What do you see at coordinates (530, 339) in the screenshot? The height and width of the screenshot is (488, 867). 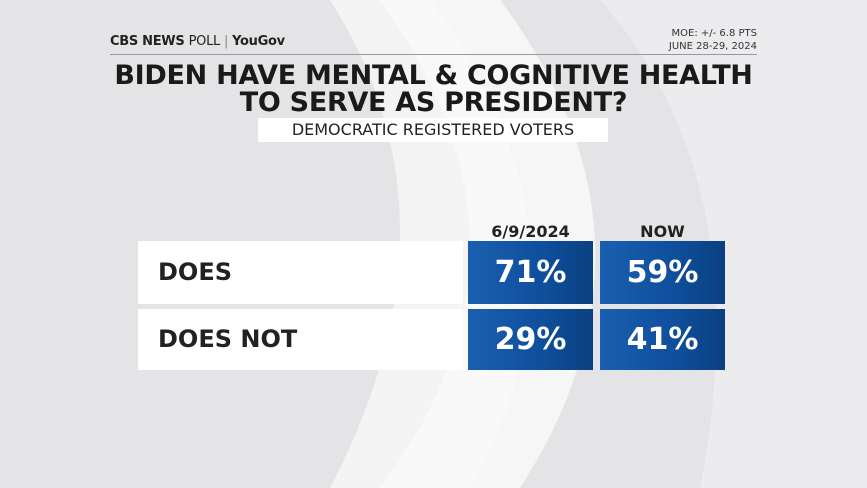 I see `value-cell: 29%` at bounding box center [530, 339].